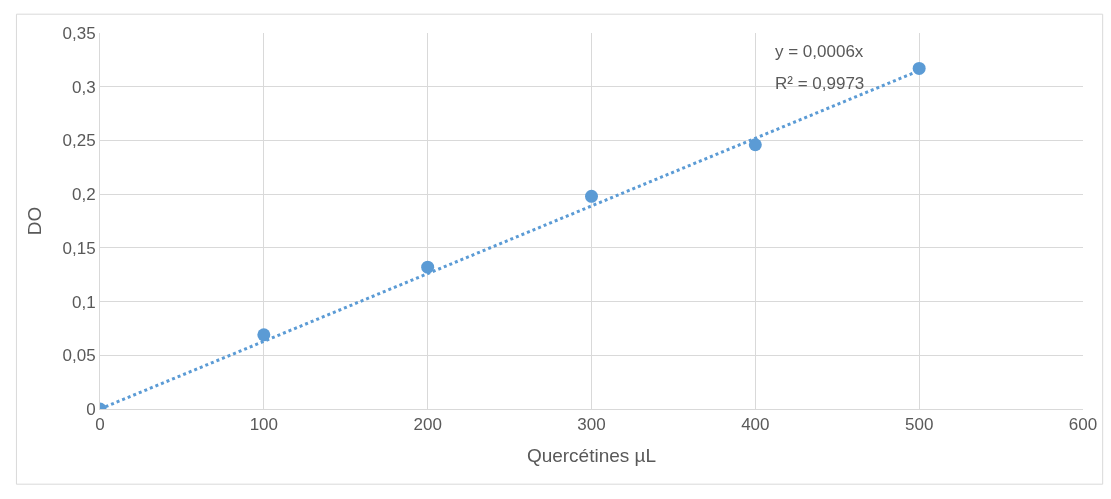  I want to click on annotation: y = 0,0006x, so click(819, 51).